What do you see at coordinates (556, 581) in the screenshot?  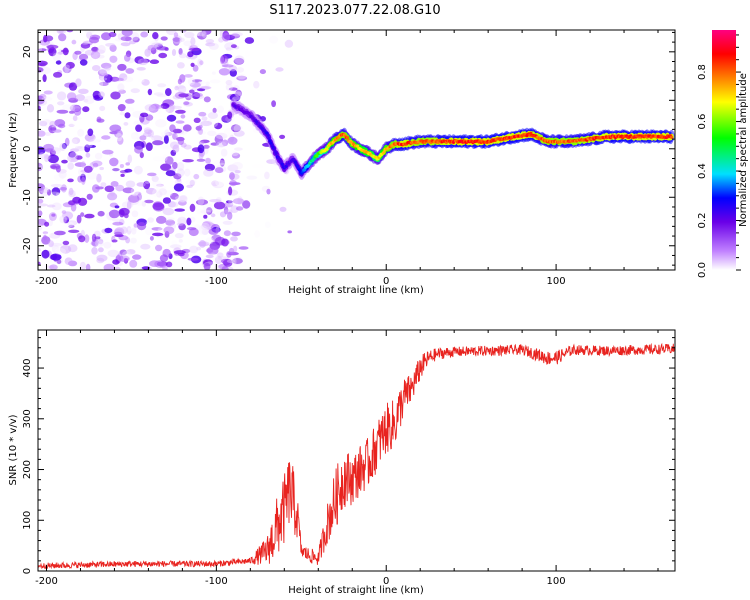 I see `x-tick-label: 100` at bounding box center [556, 581].